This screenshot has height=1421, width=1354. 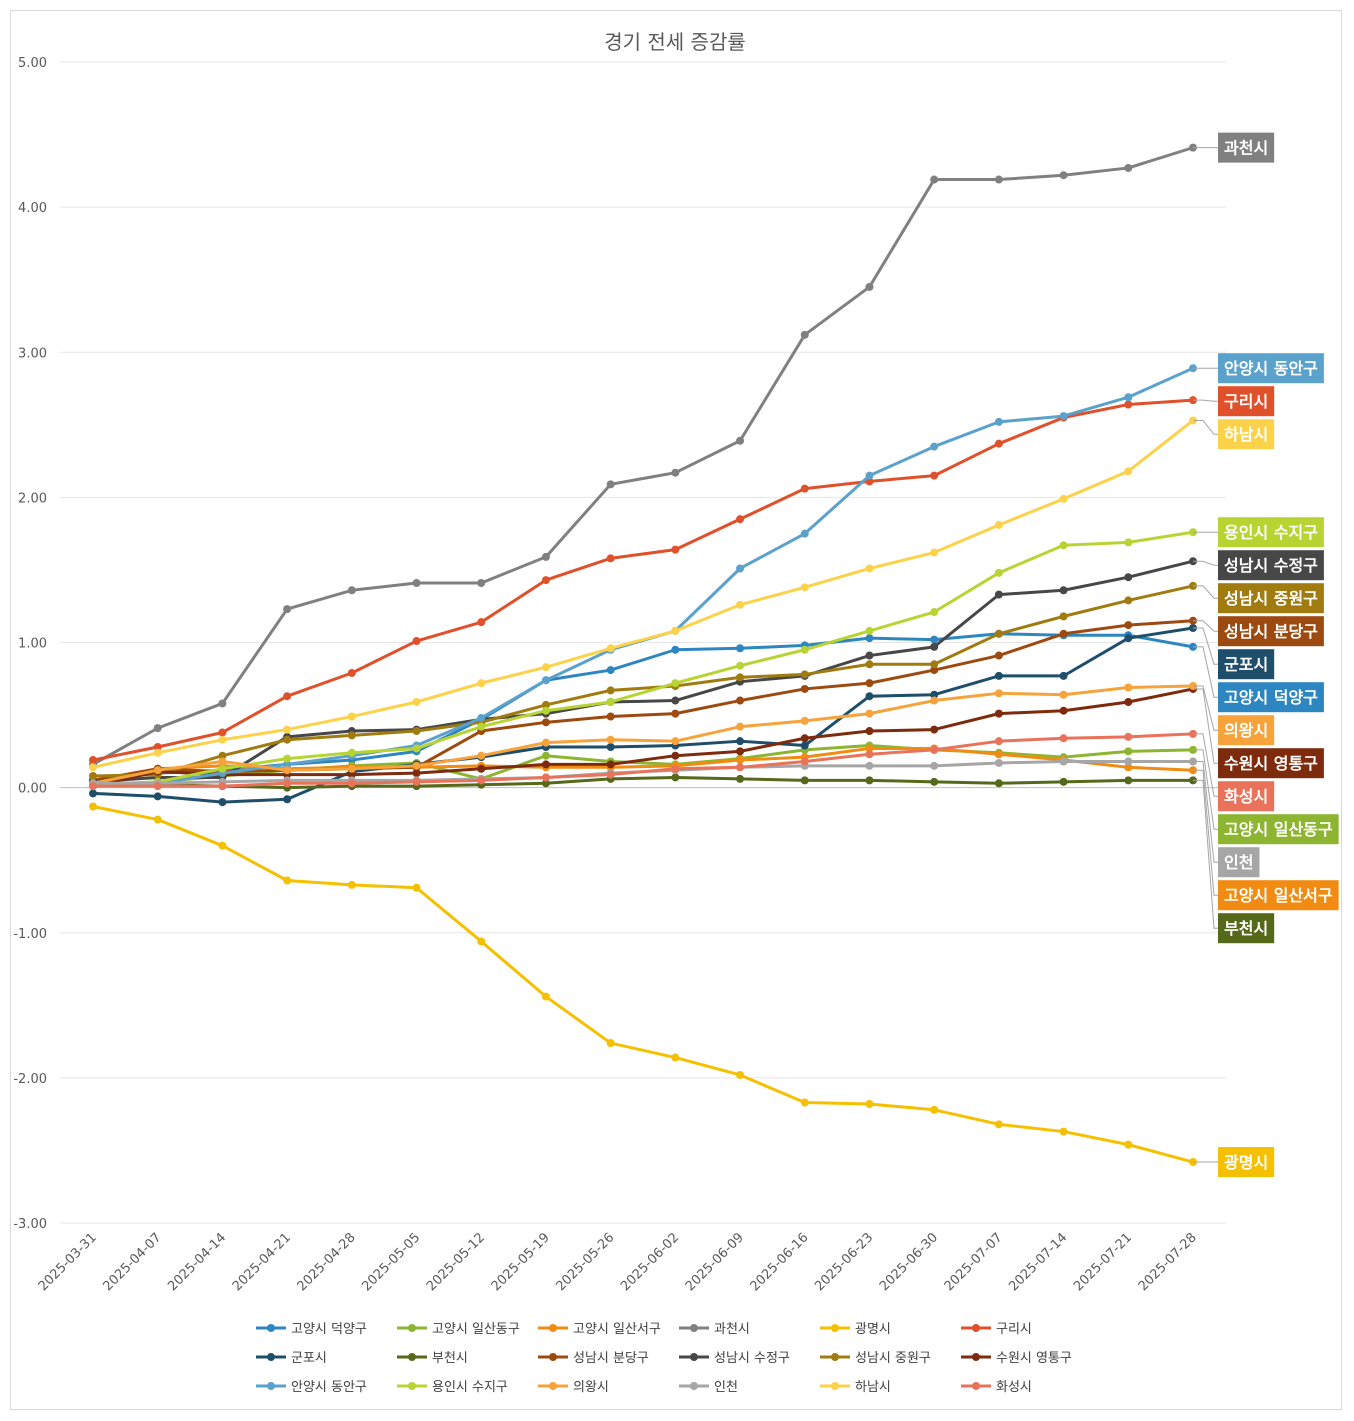 I want to click on legend-label: 하남시, so click(x=873, y=1387).